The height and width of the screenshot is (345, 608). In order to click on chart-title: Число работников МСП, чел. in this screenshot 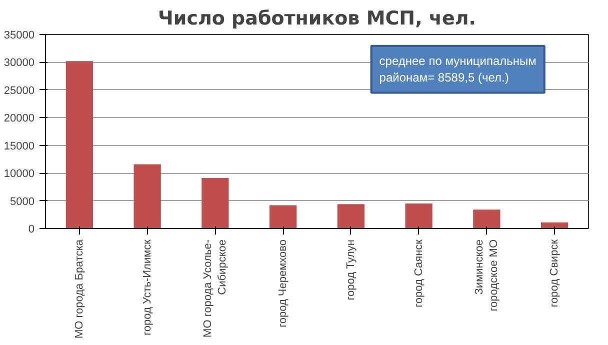, I will do `click(317, 19)`.